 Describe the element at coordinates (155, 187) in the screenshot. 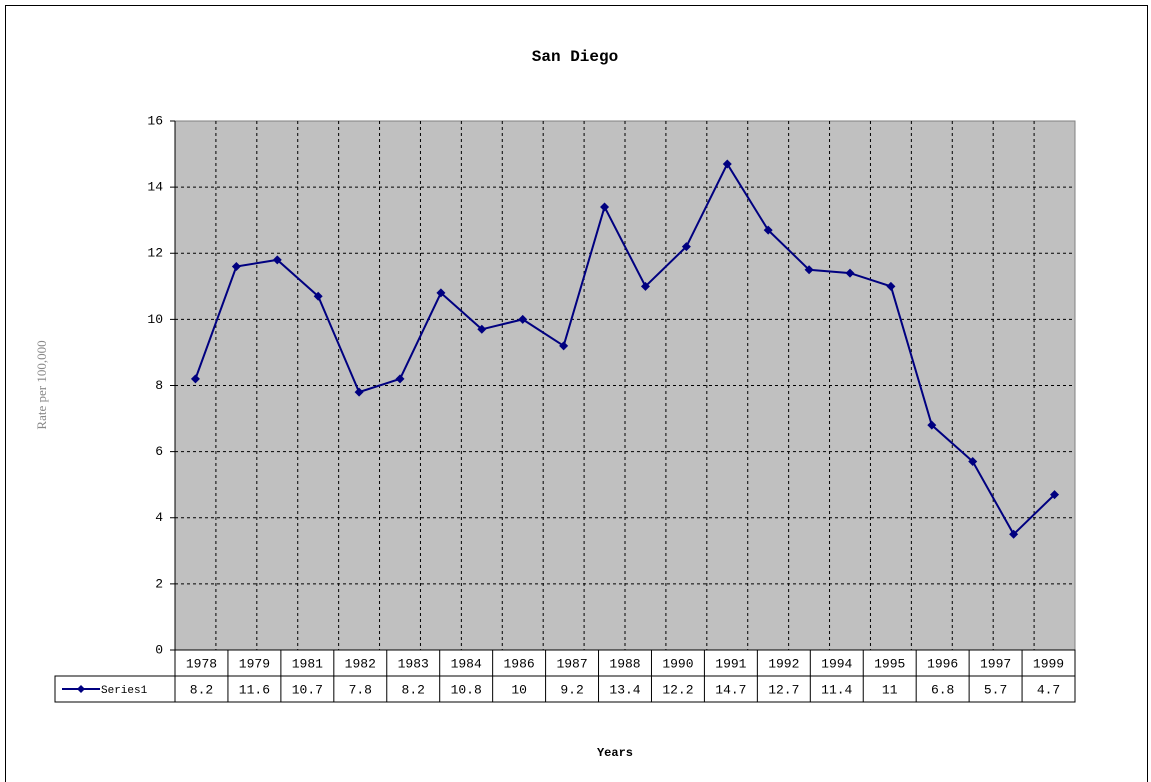

I see `y-tick-label: 14` at that location.